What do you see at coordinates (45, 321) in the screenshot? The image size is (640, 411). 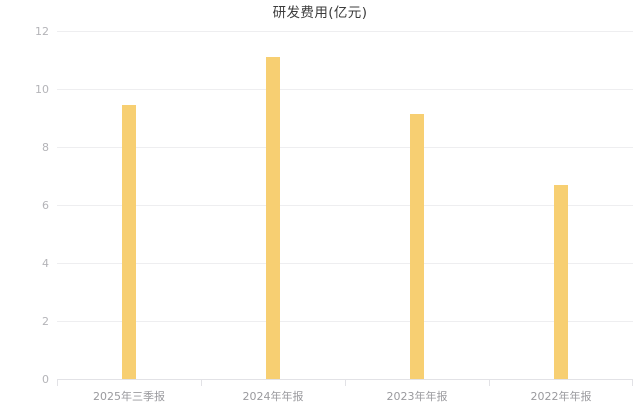 I see `y-axis-tick-label: 2` at bounding box center [45, 321].